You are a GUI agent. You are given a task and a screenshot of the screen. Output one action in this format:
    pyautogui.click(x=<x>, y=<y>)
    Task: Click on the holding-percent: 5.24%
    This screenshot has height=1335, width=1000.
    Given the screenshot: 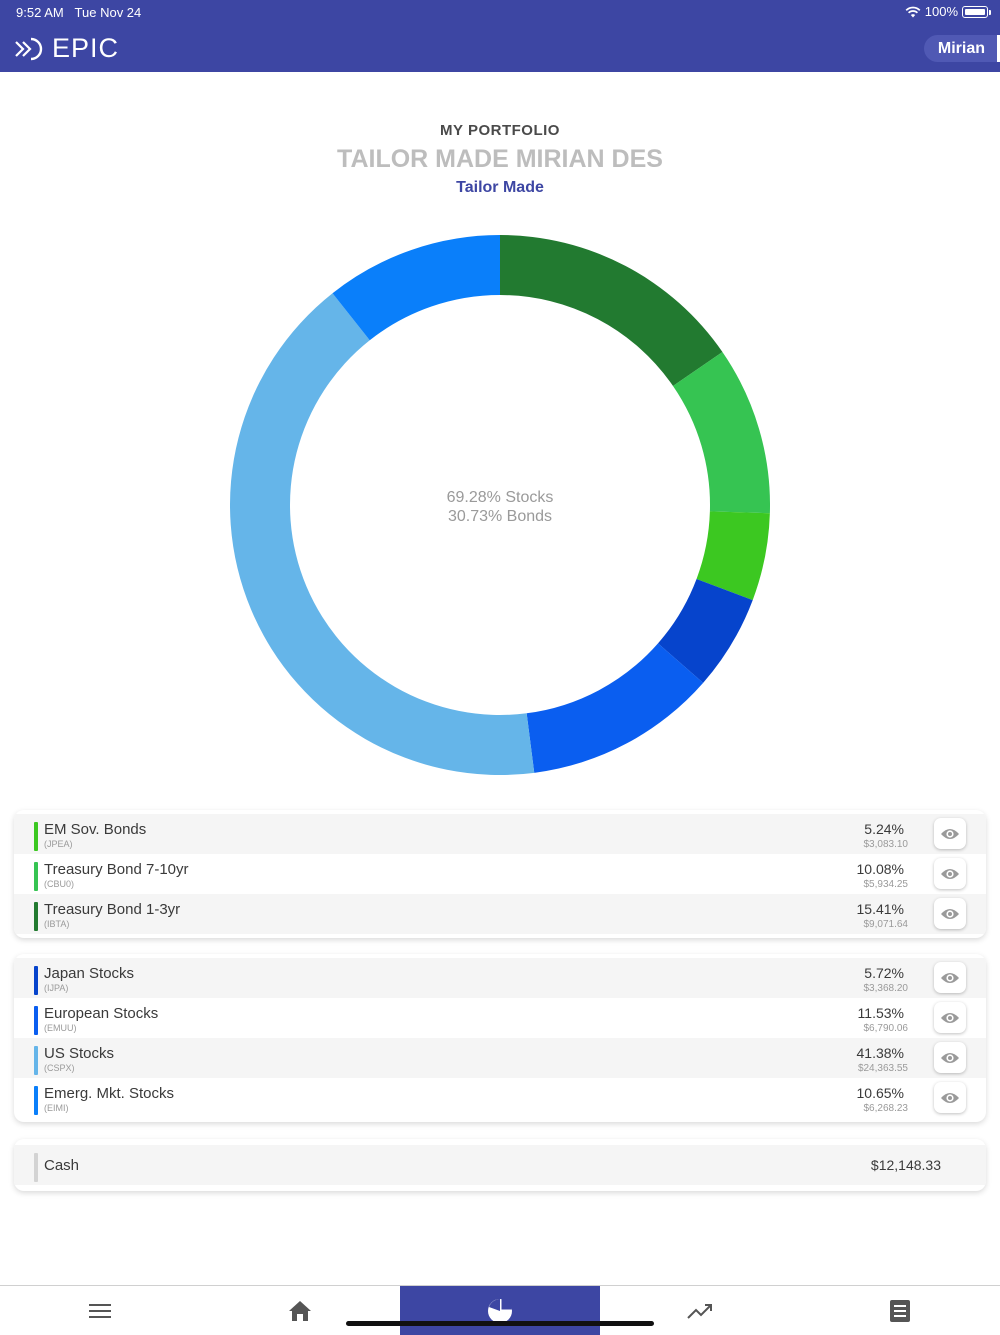 What is the action you would take?
    pyautogui.click(x=884, y=829)
    